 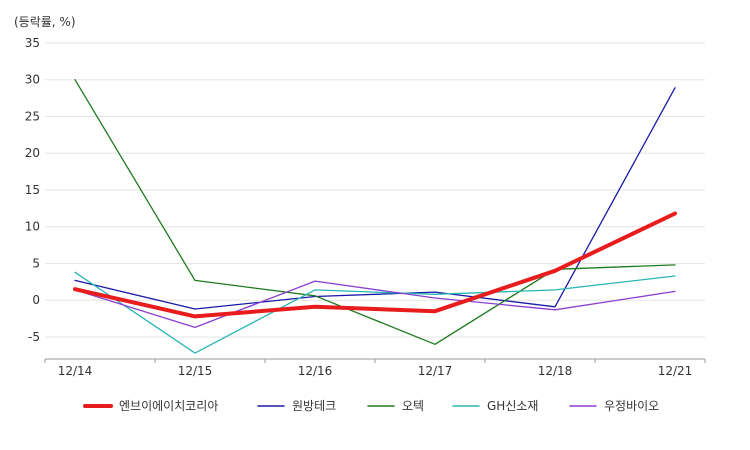 I want to click on x-tick-label: 12/18, so click(x=555, y=371).